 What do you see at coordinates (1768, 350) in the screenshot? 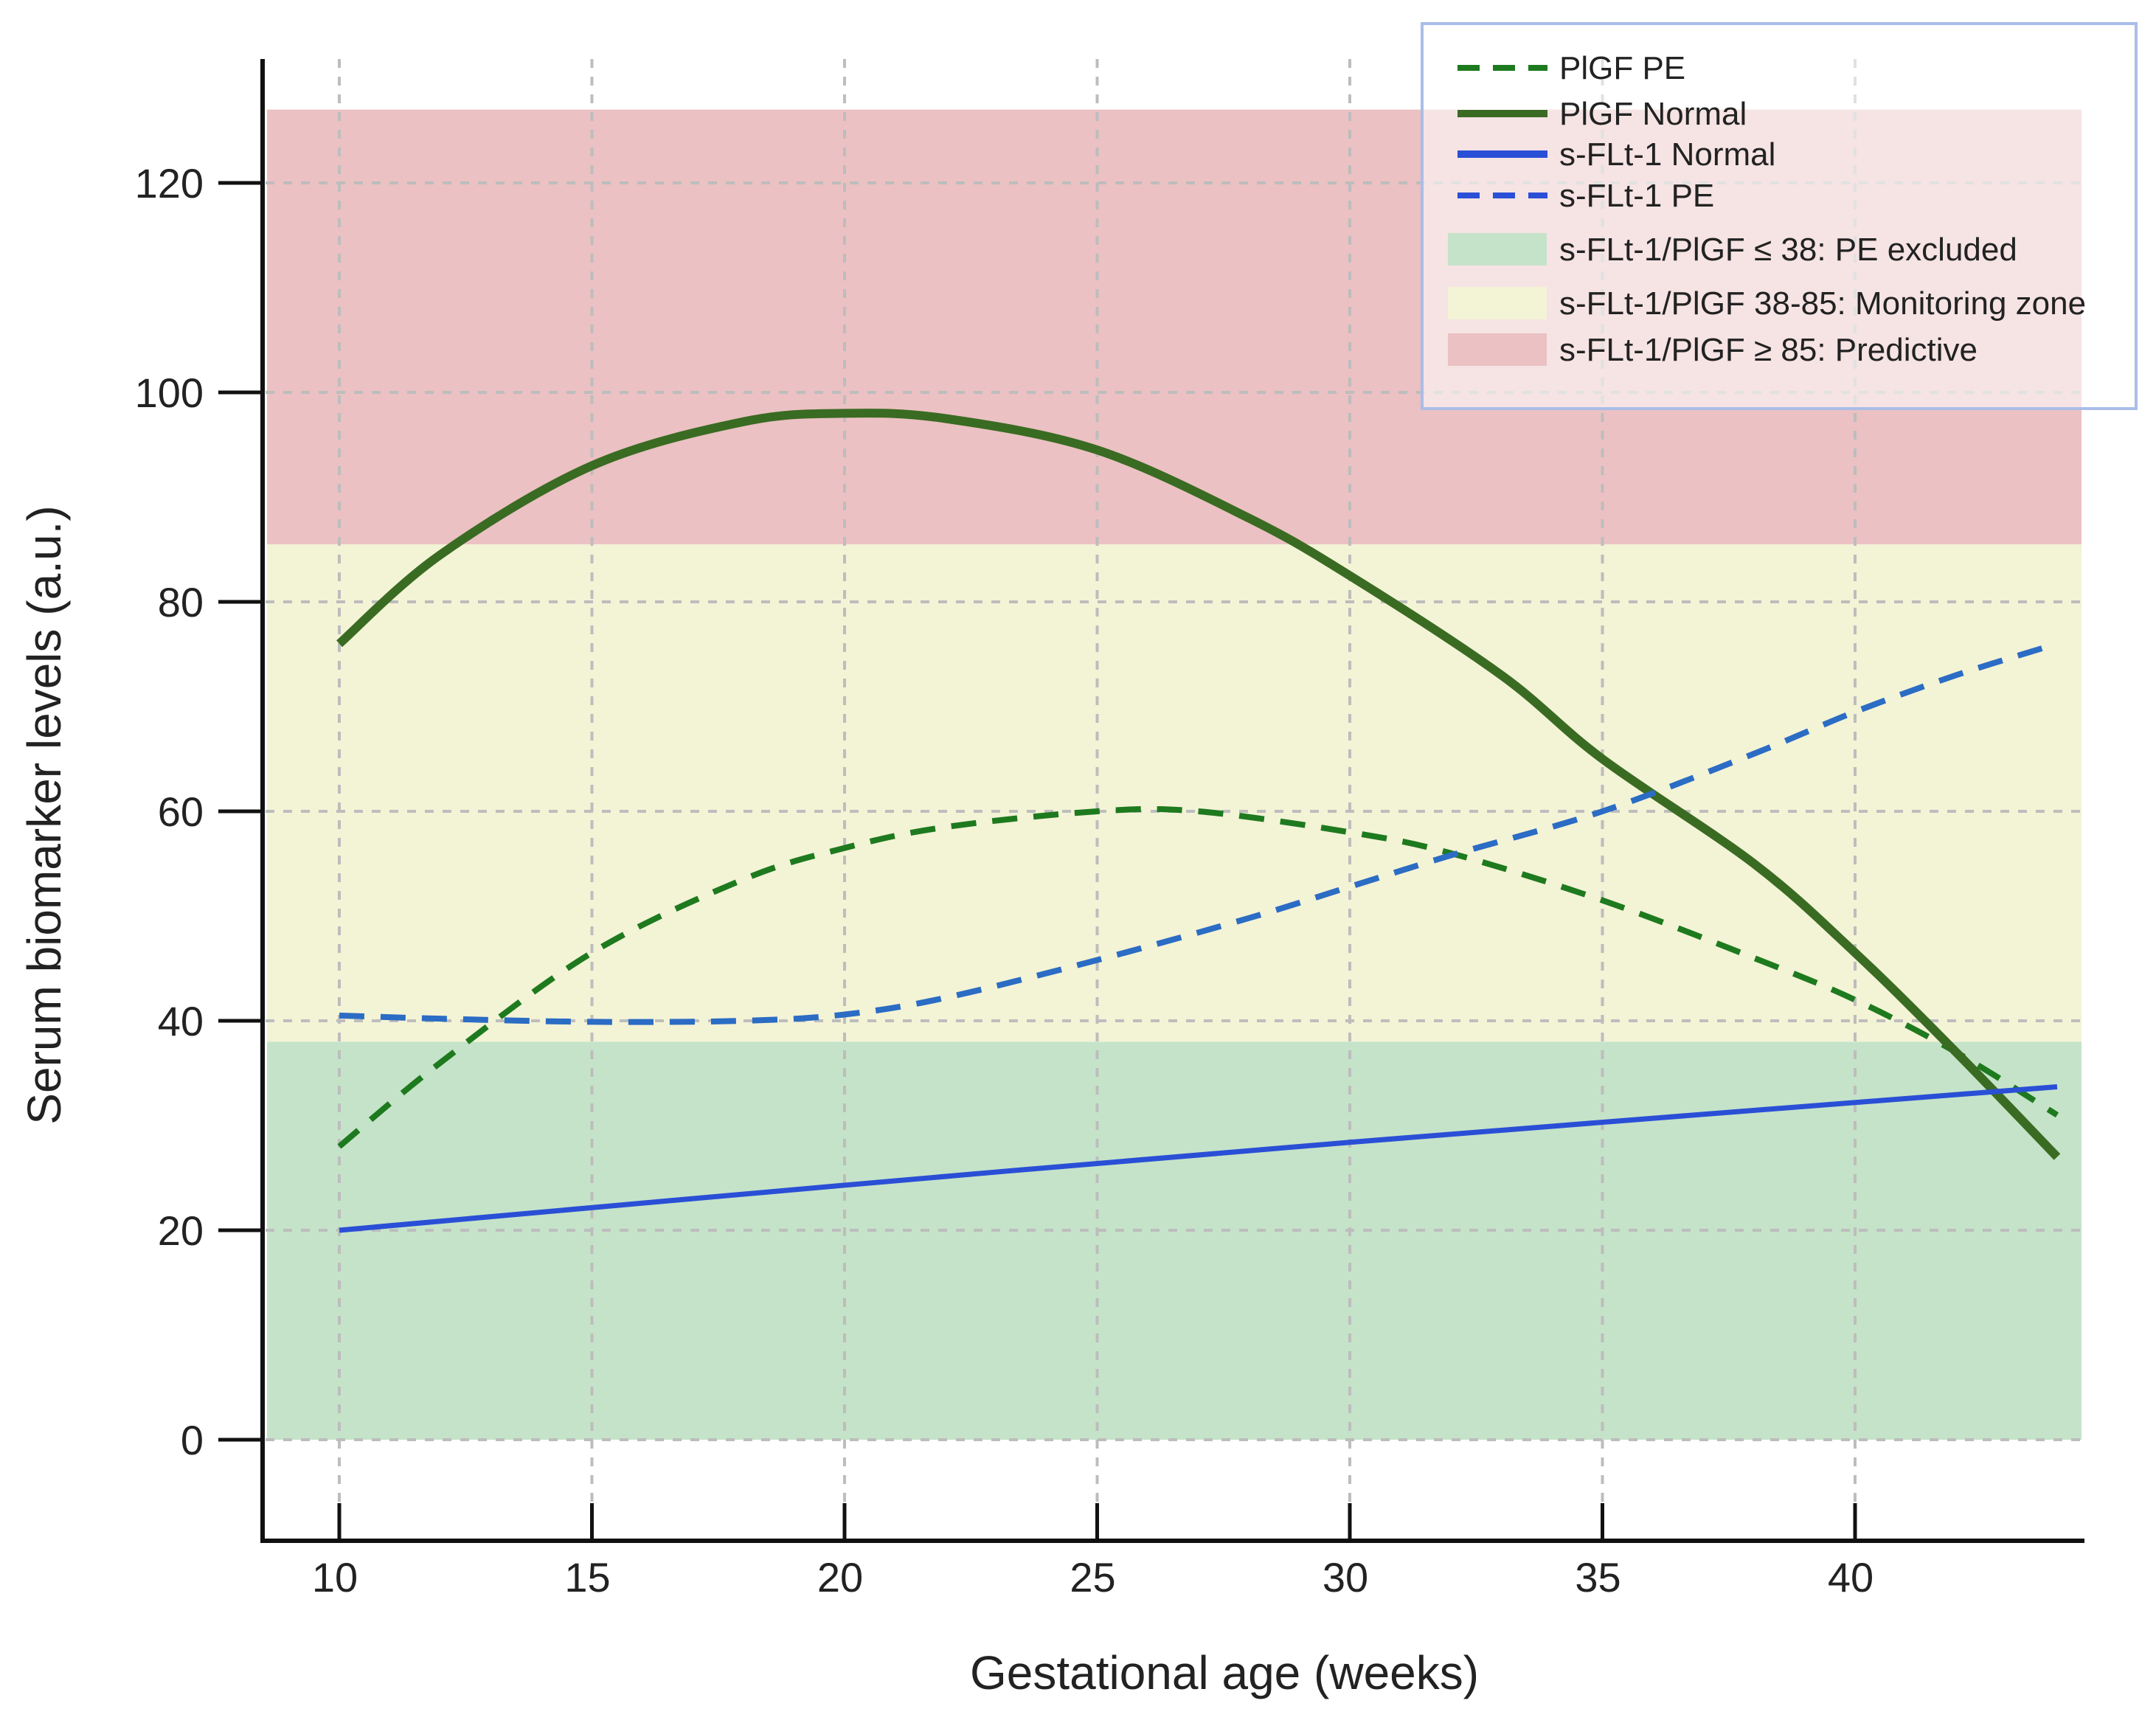
I see `legend-label-s-flt-1-plgf-85-predictive: s-FLt-1/PlGF ≥ 85: Predictive` at bounding box center [1768, 350].